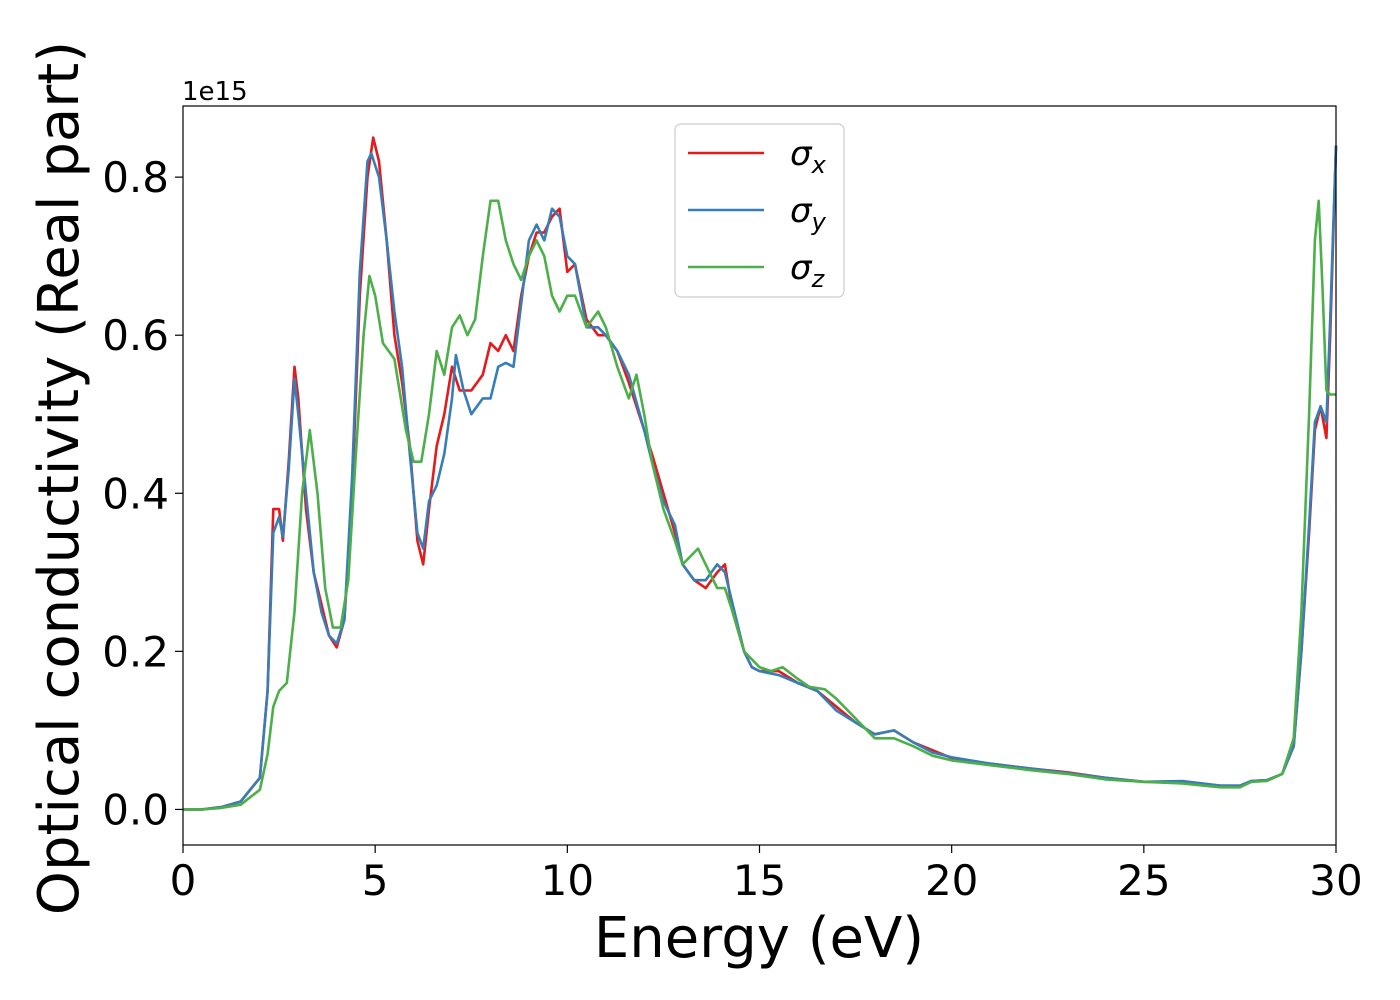  Describe the element at coordinates (59, 478) in the screenshot. I see `y-axis-label: Optical conductivity (Real part)` at that location.